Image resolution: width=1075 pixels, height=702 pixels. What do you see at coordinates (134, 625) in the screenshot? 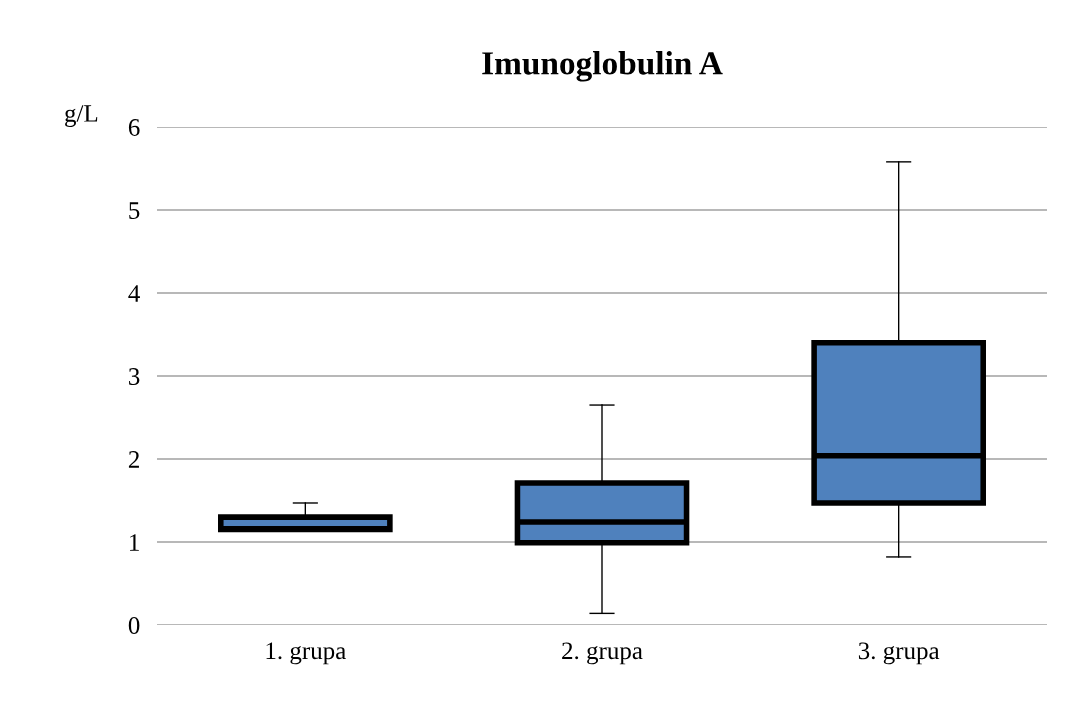
I see `y-tick-label: 0` at bounding box center [134, 625].